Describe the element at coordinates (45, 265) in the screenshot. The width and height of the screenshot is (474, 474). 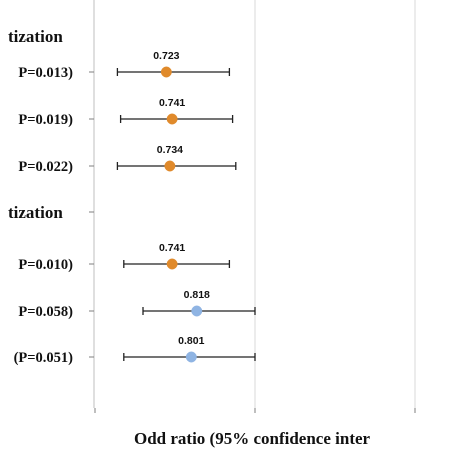
I see `row-label-3: P=0.010)` at that location.